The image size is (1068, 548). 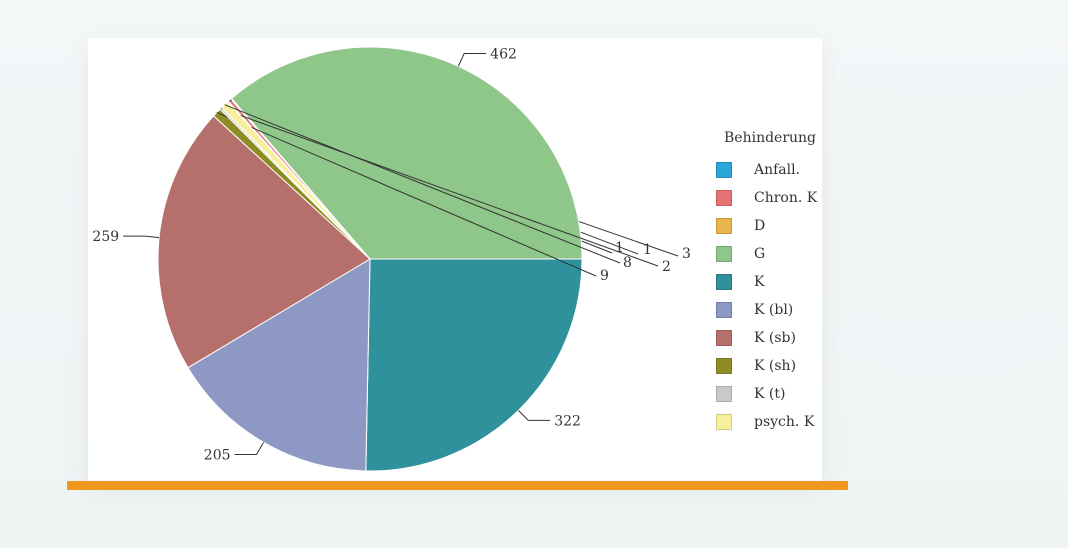 What do you see at coordinates (474, 365) in the screenshot?
I see `pie-slice-k` at bounding box center [474, 365].